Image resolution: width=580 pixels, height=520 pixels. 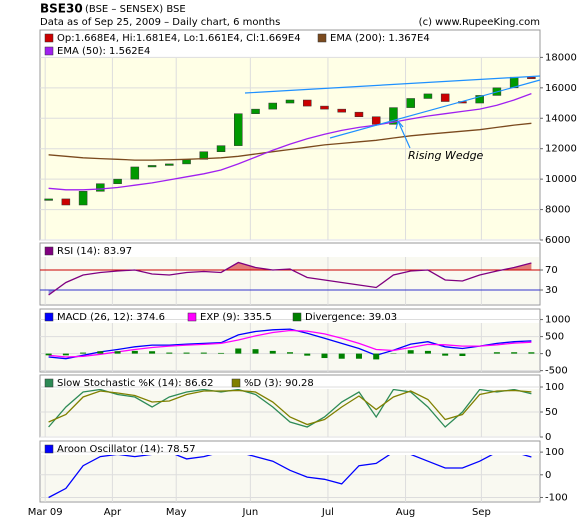 I want to click on legend-label: RSI (14): 83.97, so click(x=94, y=251).